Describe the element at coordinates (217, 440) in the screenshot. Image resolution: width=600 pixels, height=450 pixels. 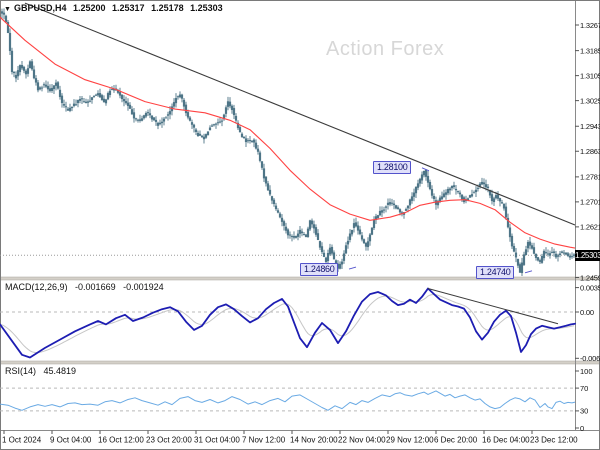
I see `svg-text: 31 Oct 04:00` at that location.